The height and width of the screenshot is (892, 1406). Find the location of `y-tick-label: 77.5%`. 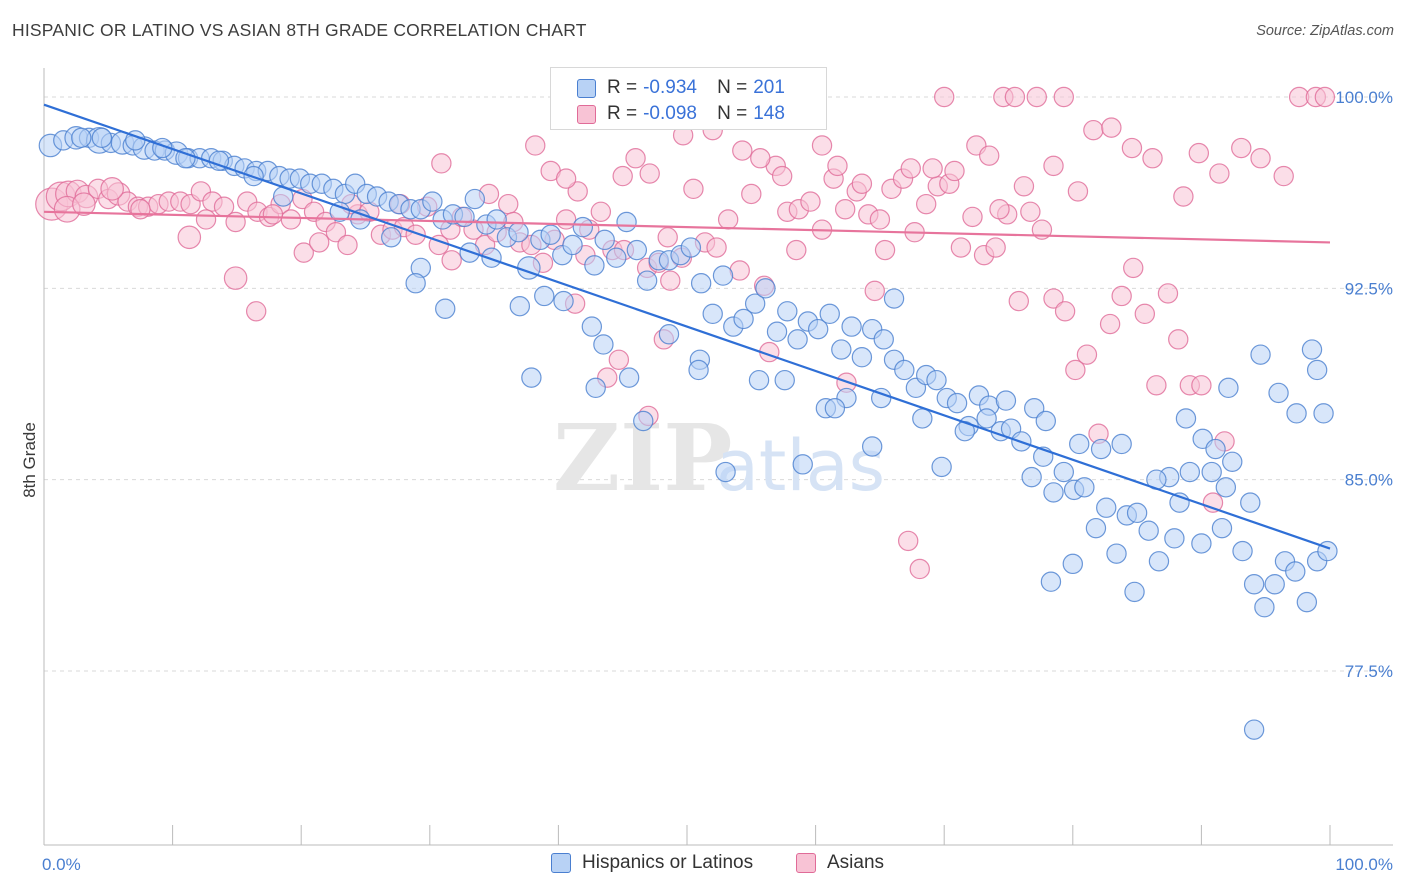

y-tick-label: 77.5% is located at coordinates (1369, 671).